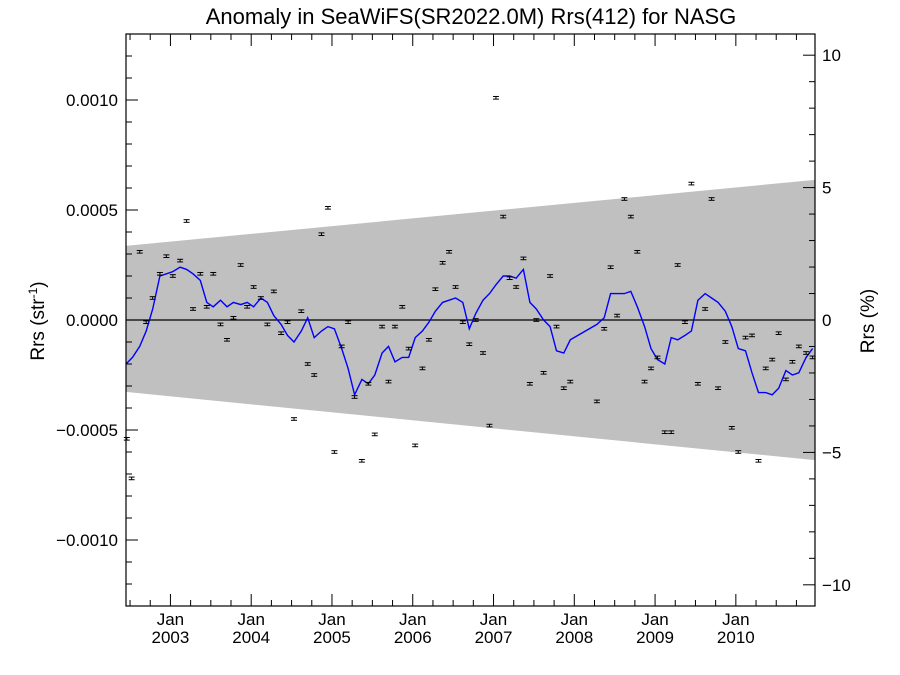 Image resolution: width=900 pixels, height=675 pixels. Describe the element at coordinates (251, 637) in the screenshot. I see `x-tick-label-year: 2004` at that location.